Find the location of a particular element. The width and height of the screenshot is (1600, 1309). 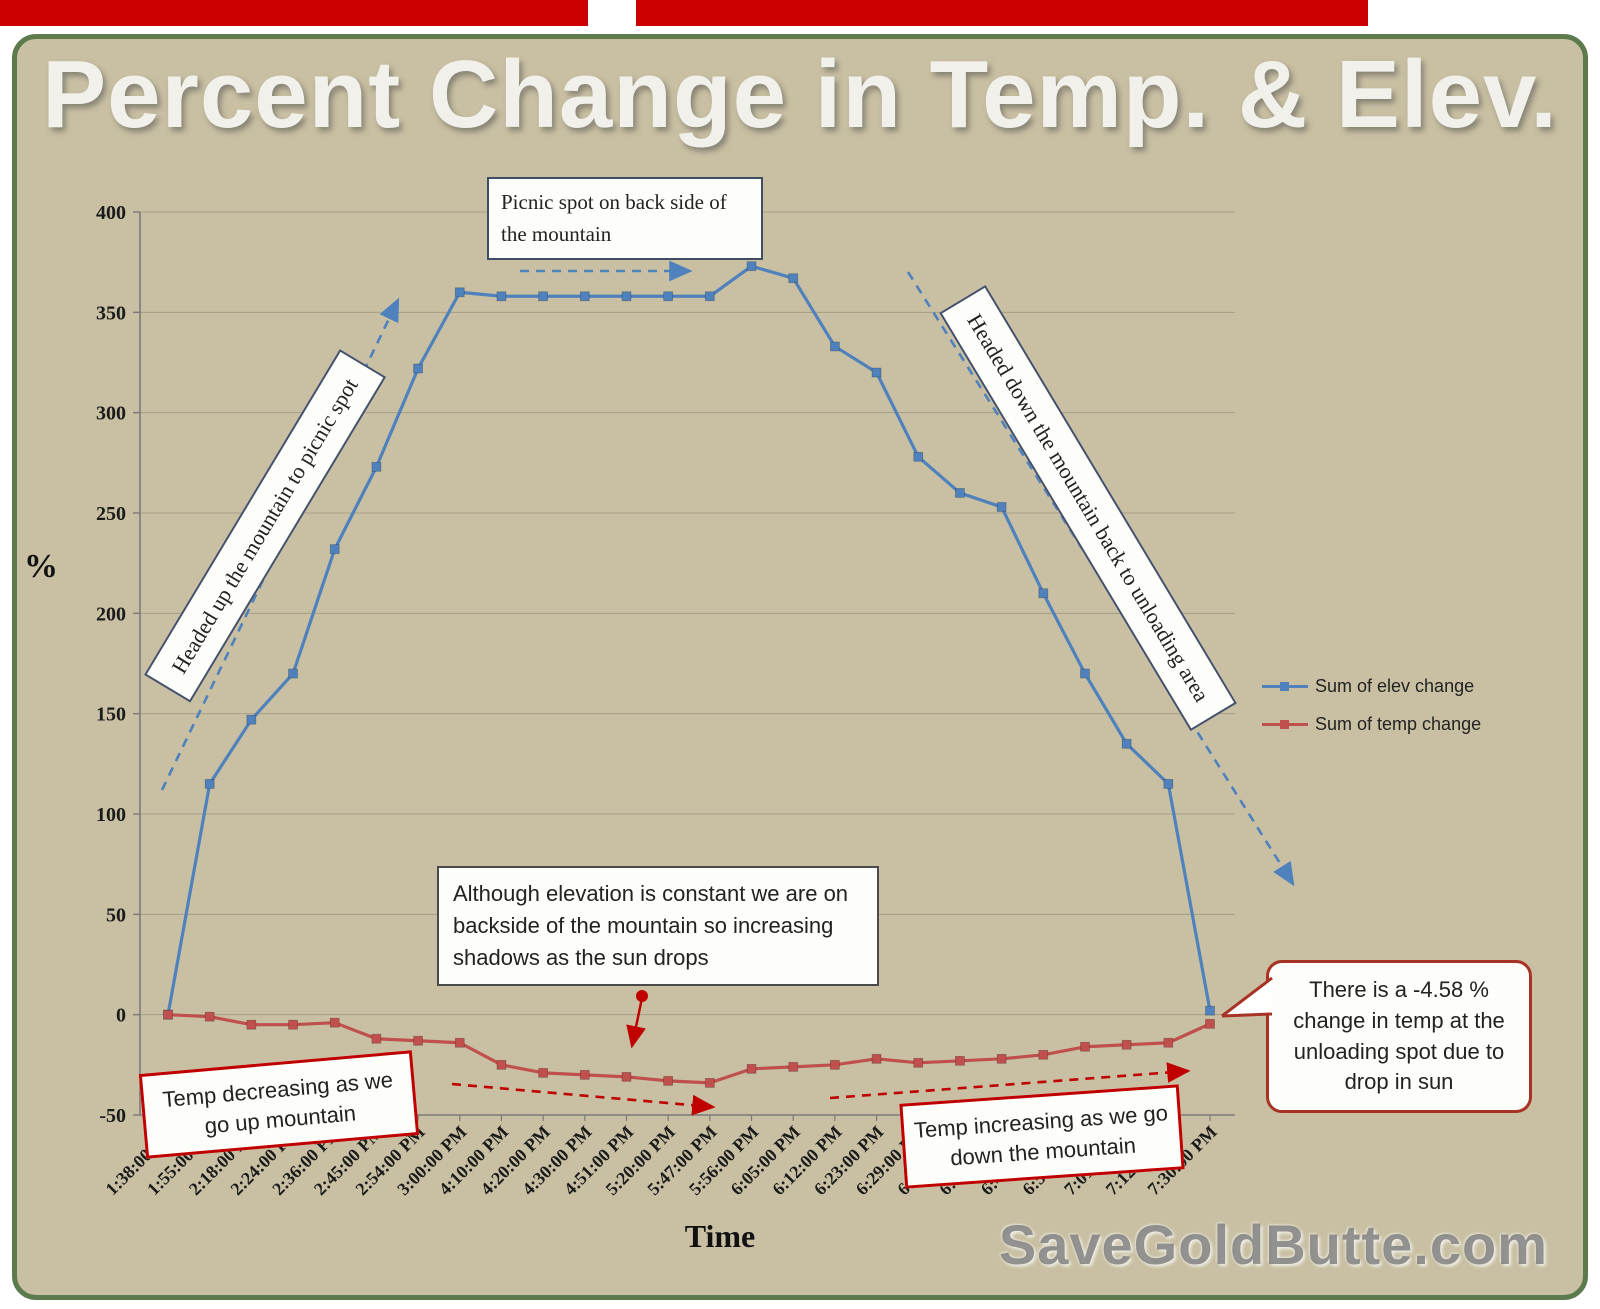

legend-label-temp: Sum of temp change is located at coordinates (1398, 724).